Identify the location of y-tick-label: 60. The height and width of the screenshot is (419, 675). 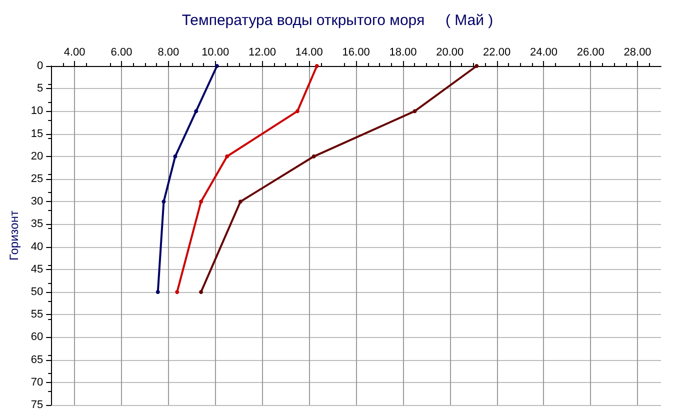
(37, 337).